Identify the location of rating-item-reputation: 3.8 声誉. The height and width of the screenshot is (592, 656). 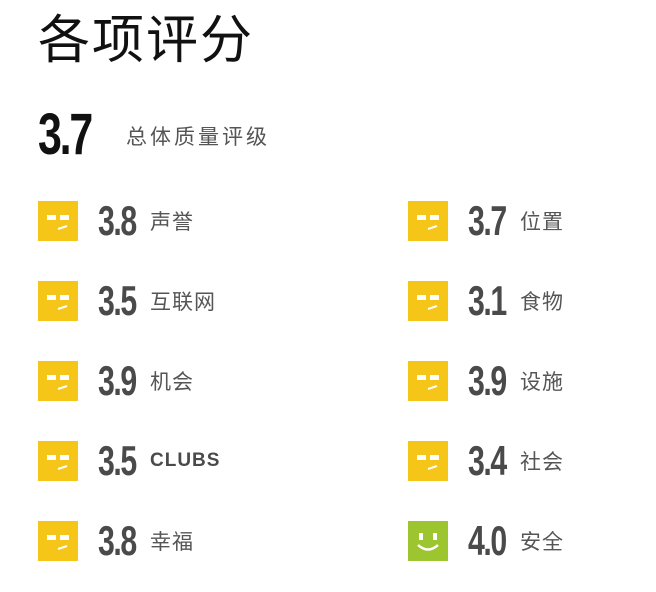
(116, 221).